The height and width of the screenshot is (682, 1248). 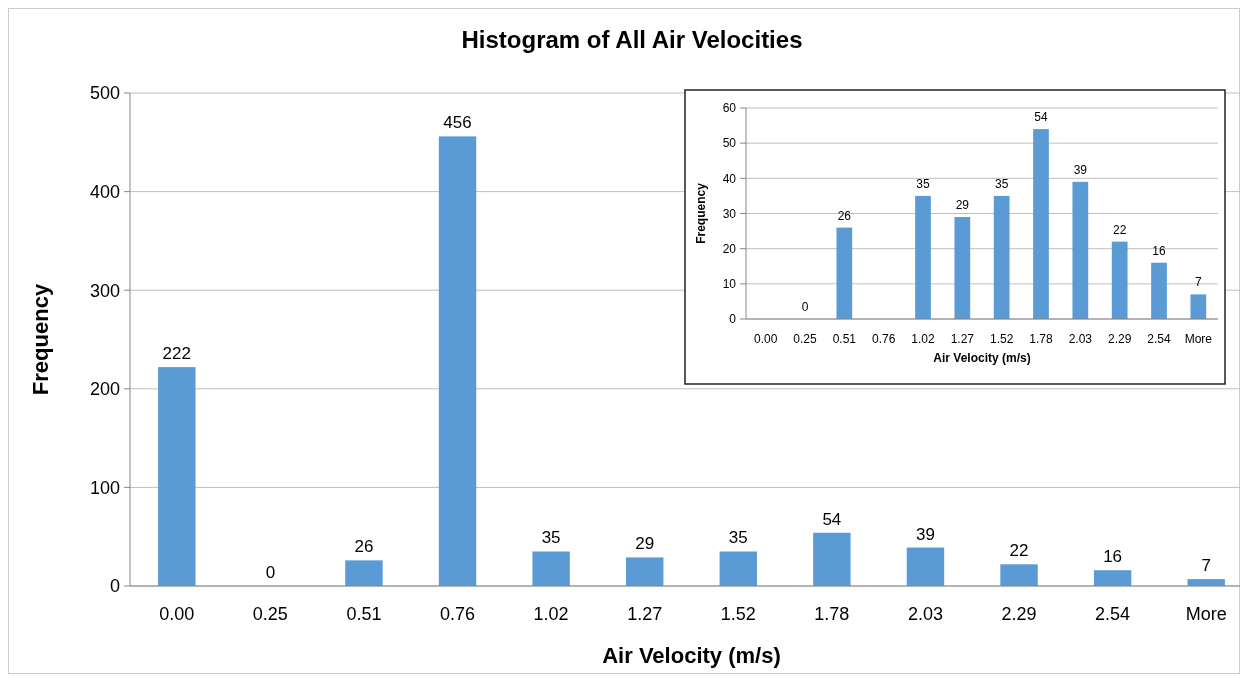 I want to click on y-tick-label: 10, so click(x=729, y=284).